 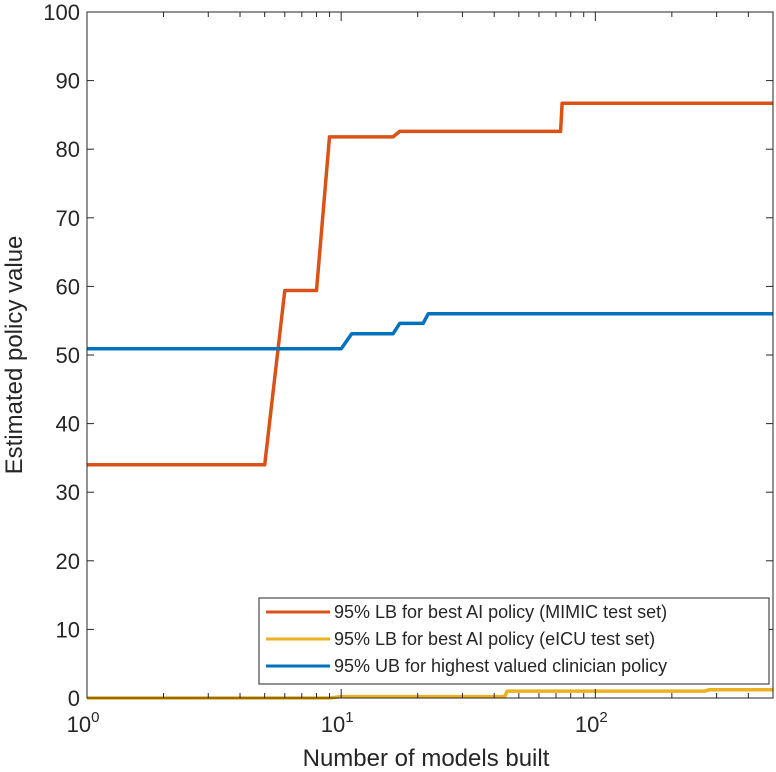 I want to click on x-tick-label: 10¹, so click(x=337, y=723).